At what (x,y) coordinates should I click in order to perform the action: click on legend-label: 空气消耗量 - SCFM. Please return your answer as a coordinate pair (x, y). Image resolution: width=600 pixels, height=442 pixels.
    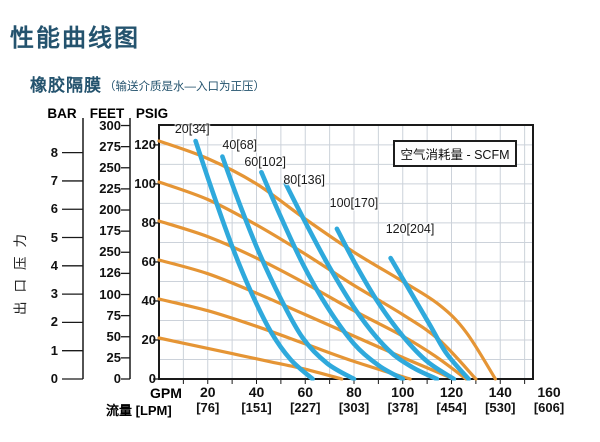
    Looking at the image, I should click on (455, 155).